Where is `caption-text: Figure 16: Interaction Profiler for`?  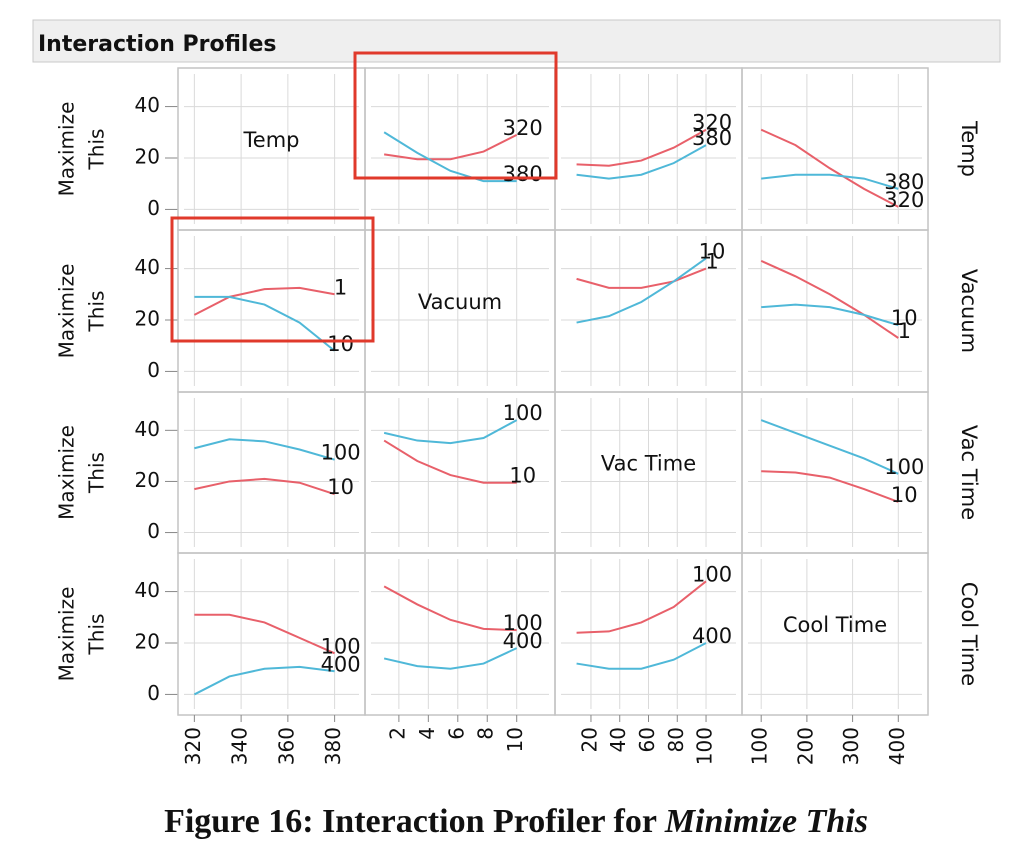
caption-text: Figure 16: Interaction Profiler for is located at coordinates (414, 821).